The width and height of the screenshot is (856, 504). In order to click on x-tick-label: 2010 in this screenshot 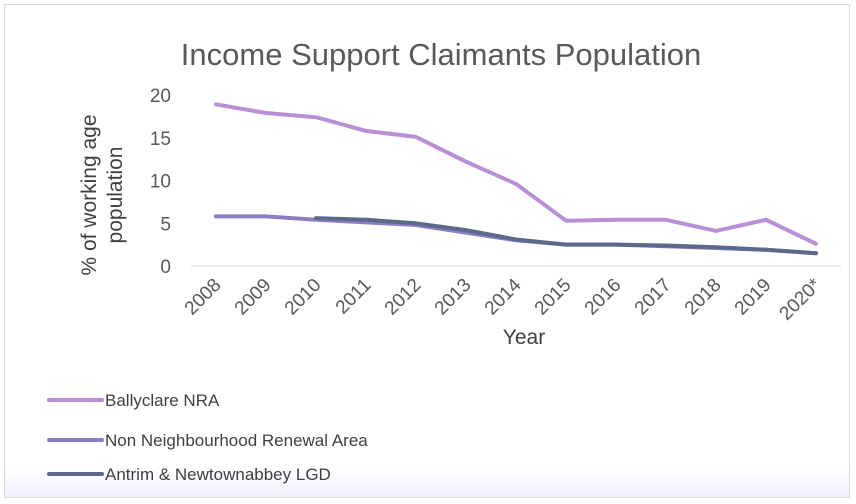, I will do `click(303, 297)`.